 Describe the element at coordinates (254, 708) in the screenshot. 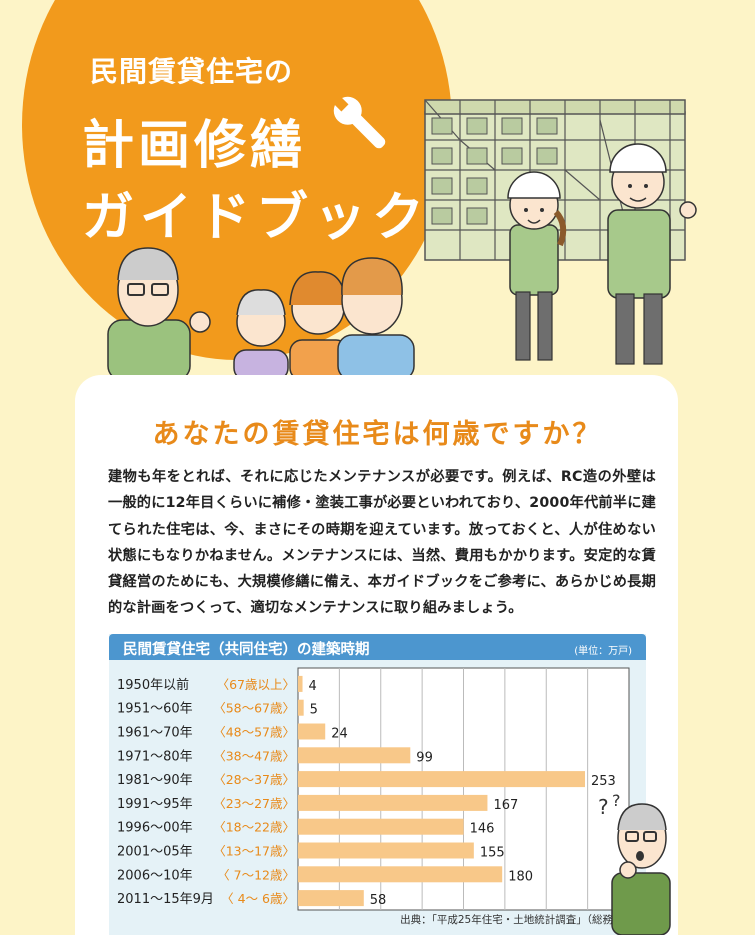

I see `age-label: 〈58〜67歳〉` at that location.